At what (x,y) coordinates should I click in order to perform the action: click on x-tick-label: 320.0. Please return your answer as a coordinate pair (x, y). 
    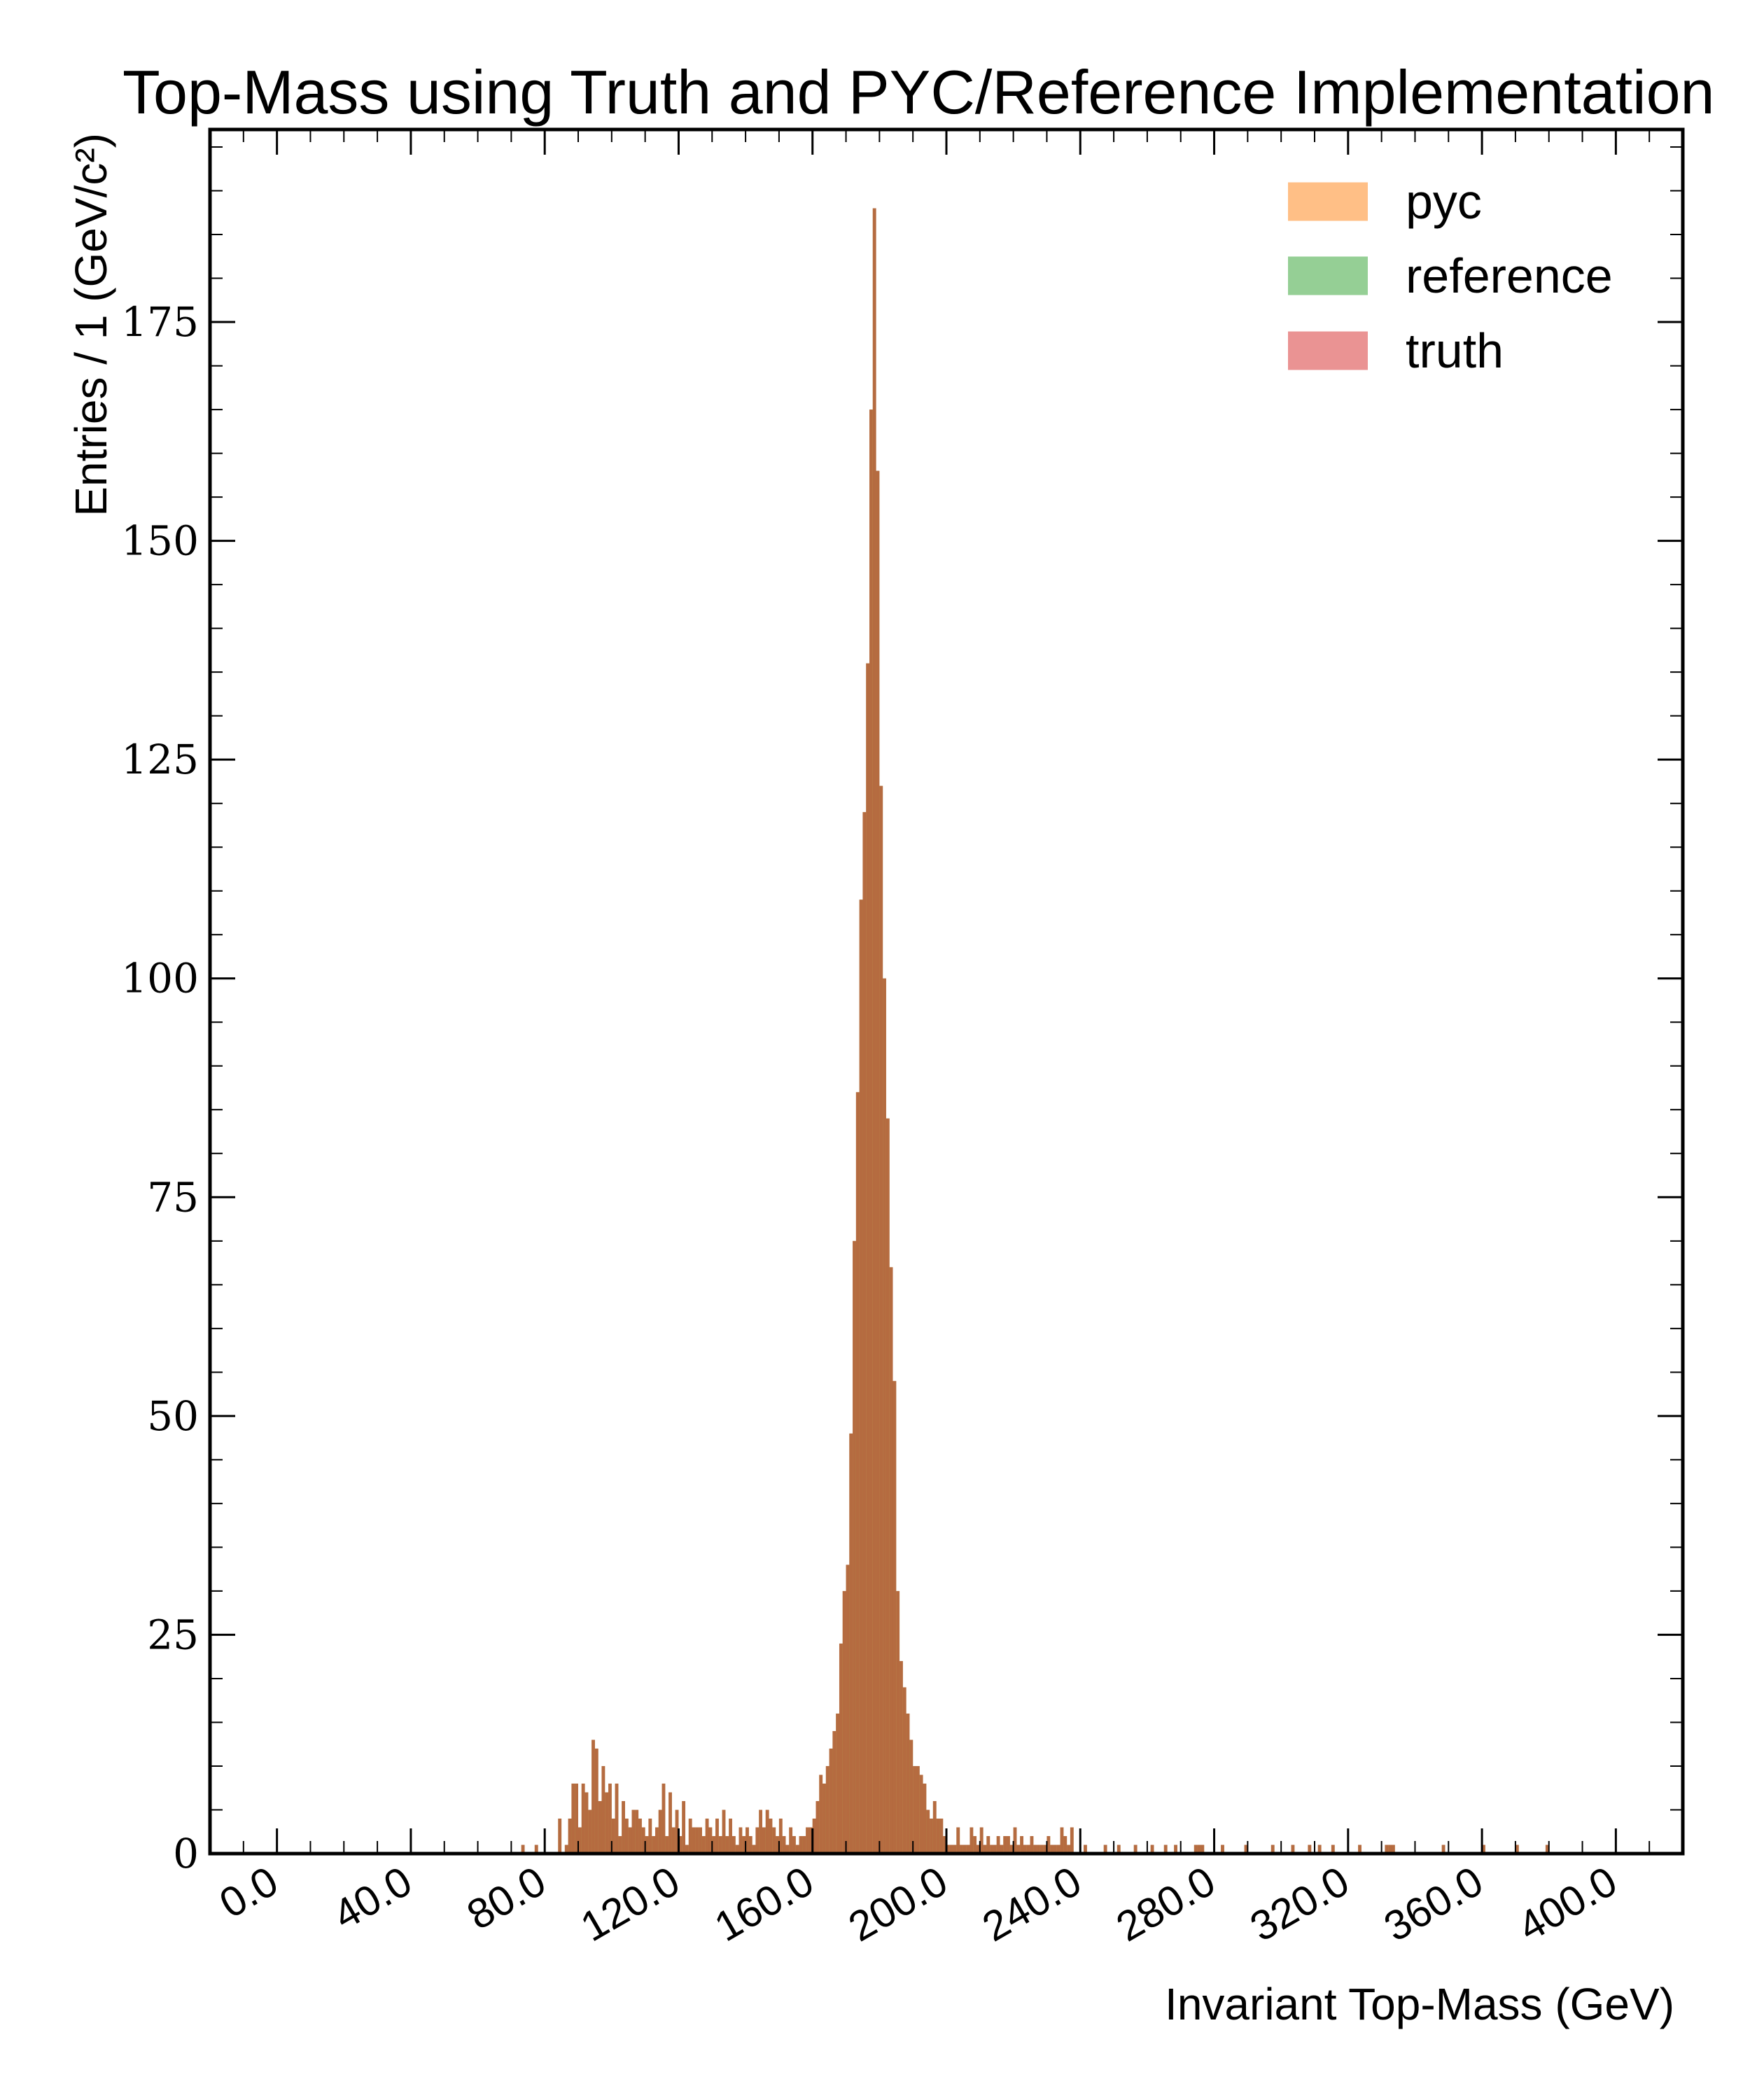
    Looking at the image, I should click on (1299, 1903).